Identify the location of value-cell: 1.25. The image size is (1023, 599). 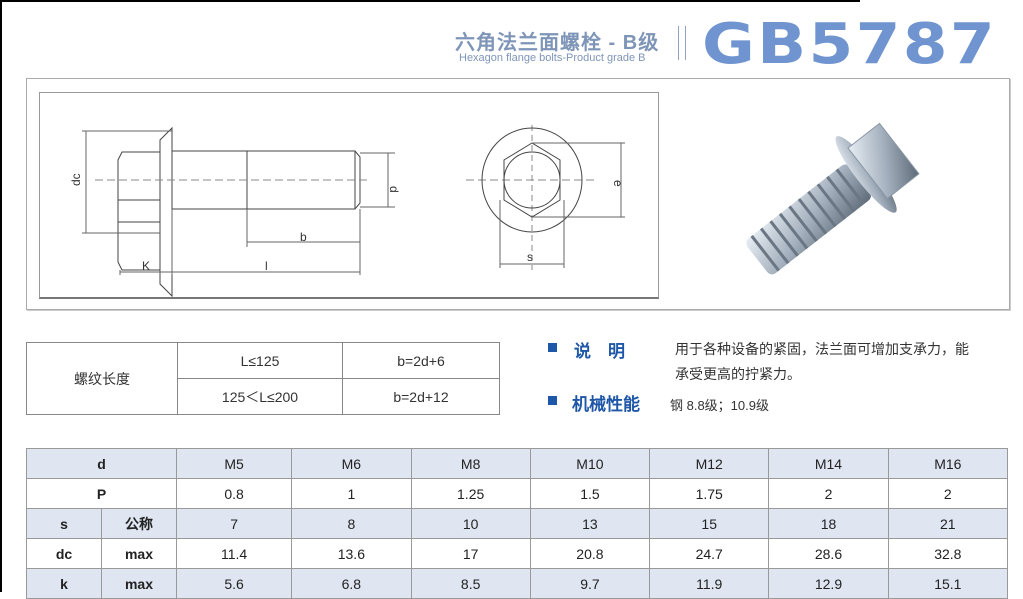
(470, 493).